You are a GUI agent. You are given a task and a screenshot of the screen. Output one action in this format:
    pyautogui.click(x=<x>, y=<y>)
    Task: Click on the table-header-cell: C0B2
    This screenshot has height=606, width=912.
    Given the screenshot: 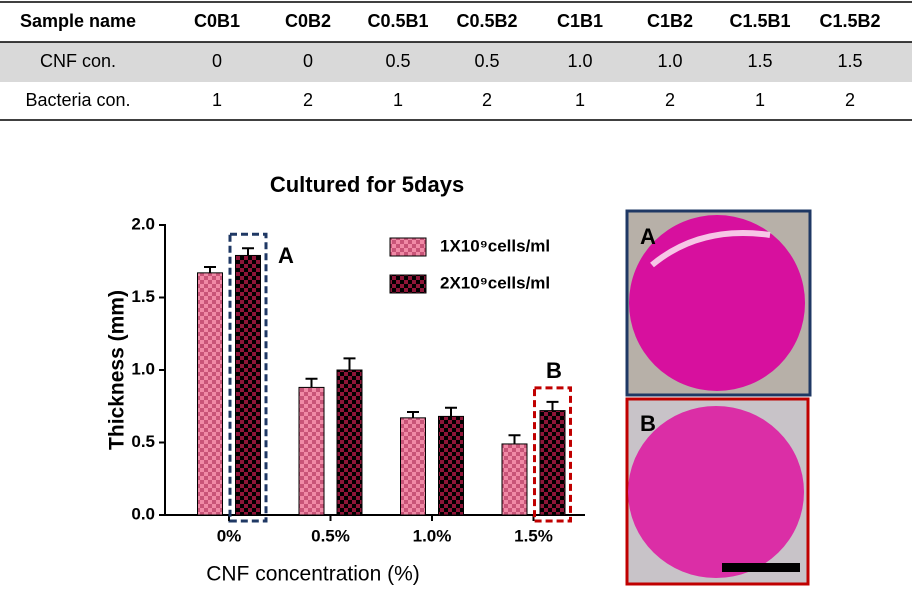 What is the action you would take?
    pyautogui.click(x=308, y=21)
    